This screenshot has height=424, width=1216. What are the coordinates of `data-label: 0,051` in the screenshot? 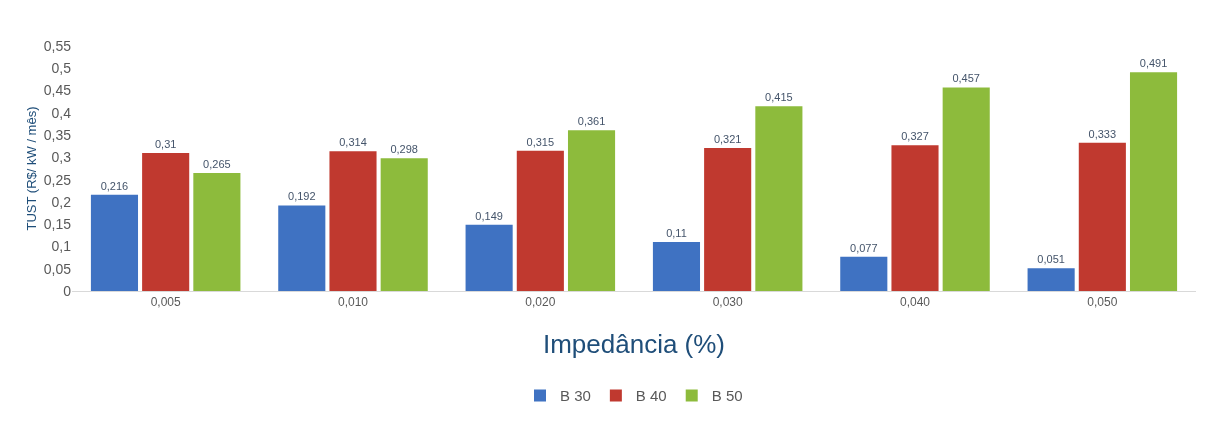 It's located at (1051, 259).